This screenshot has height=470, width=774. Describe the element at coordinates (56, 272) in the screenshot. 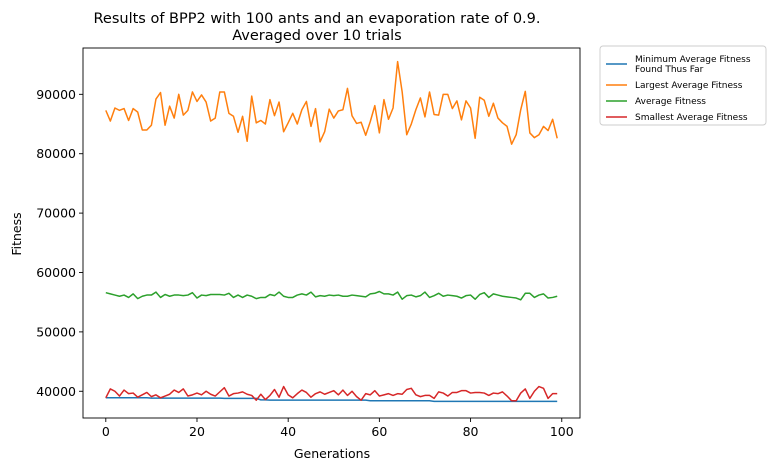

I see `y-tick-label-2: 60000` at that location.